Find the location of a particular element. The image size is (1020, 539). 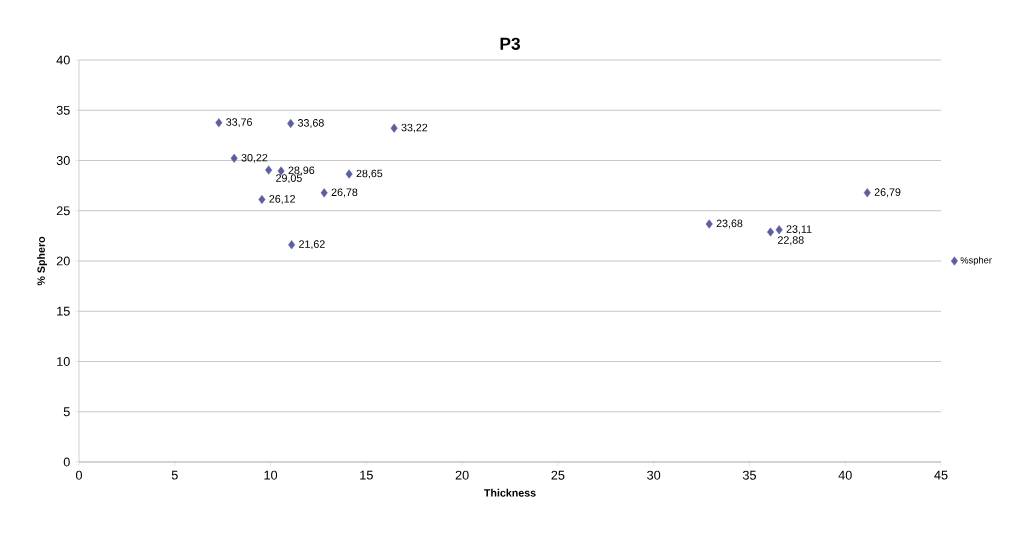

y-tick-label: 30 is located at coordinates (63, 160).